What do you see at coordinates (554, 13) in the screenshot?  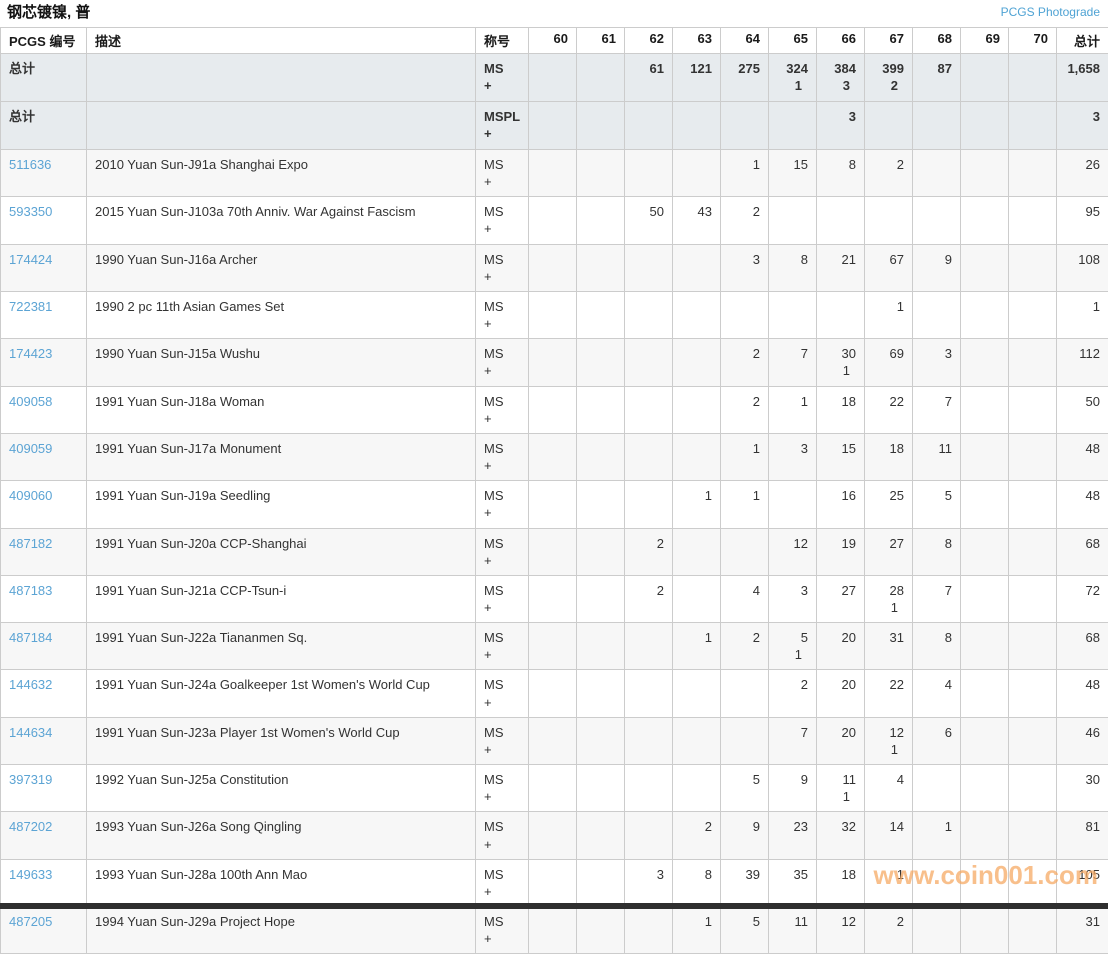 I see `page-header: 钢芯镀镍, 普 PCGS Photograde` at bounding box center [554, 13].